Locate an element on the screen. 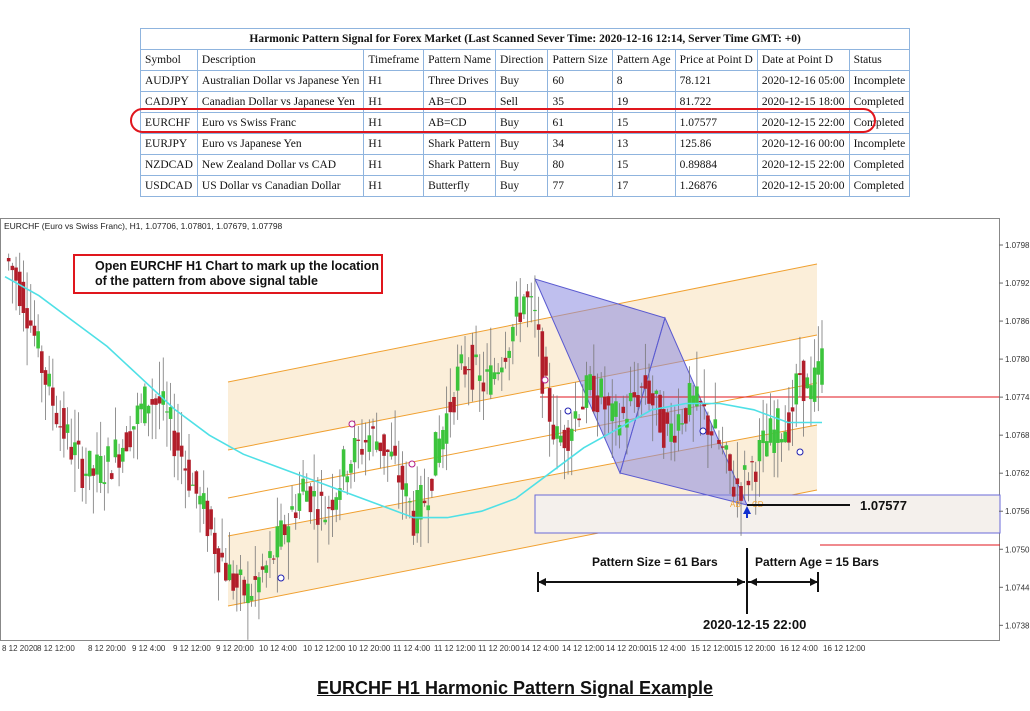  table-cell: 8 is located at coordinates (643, 81).